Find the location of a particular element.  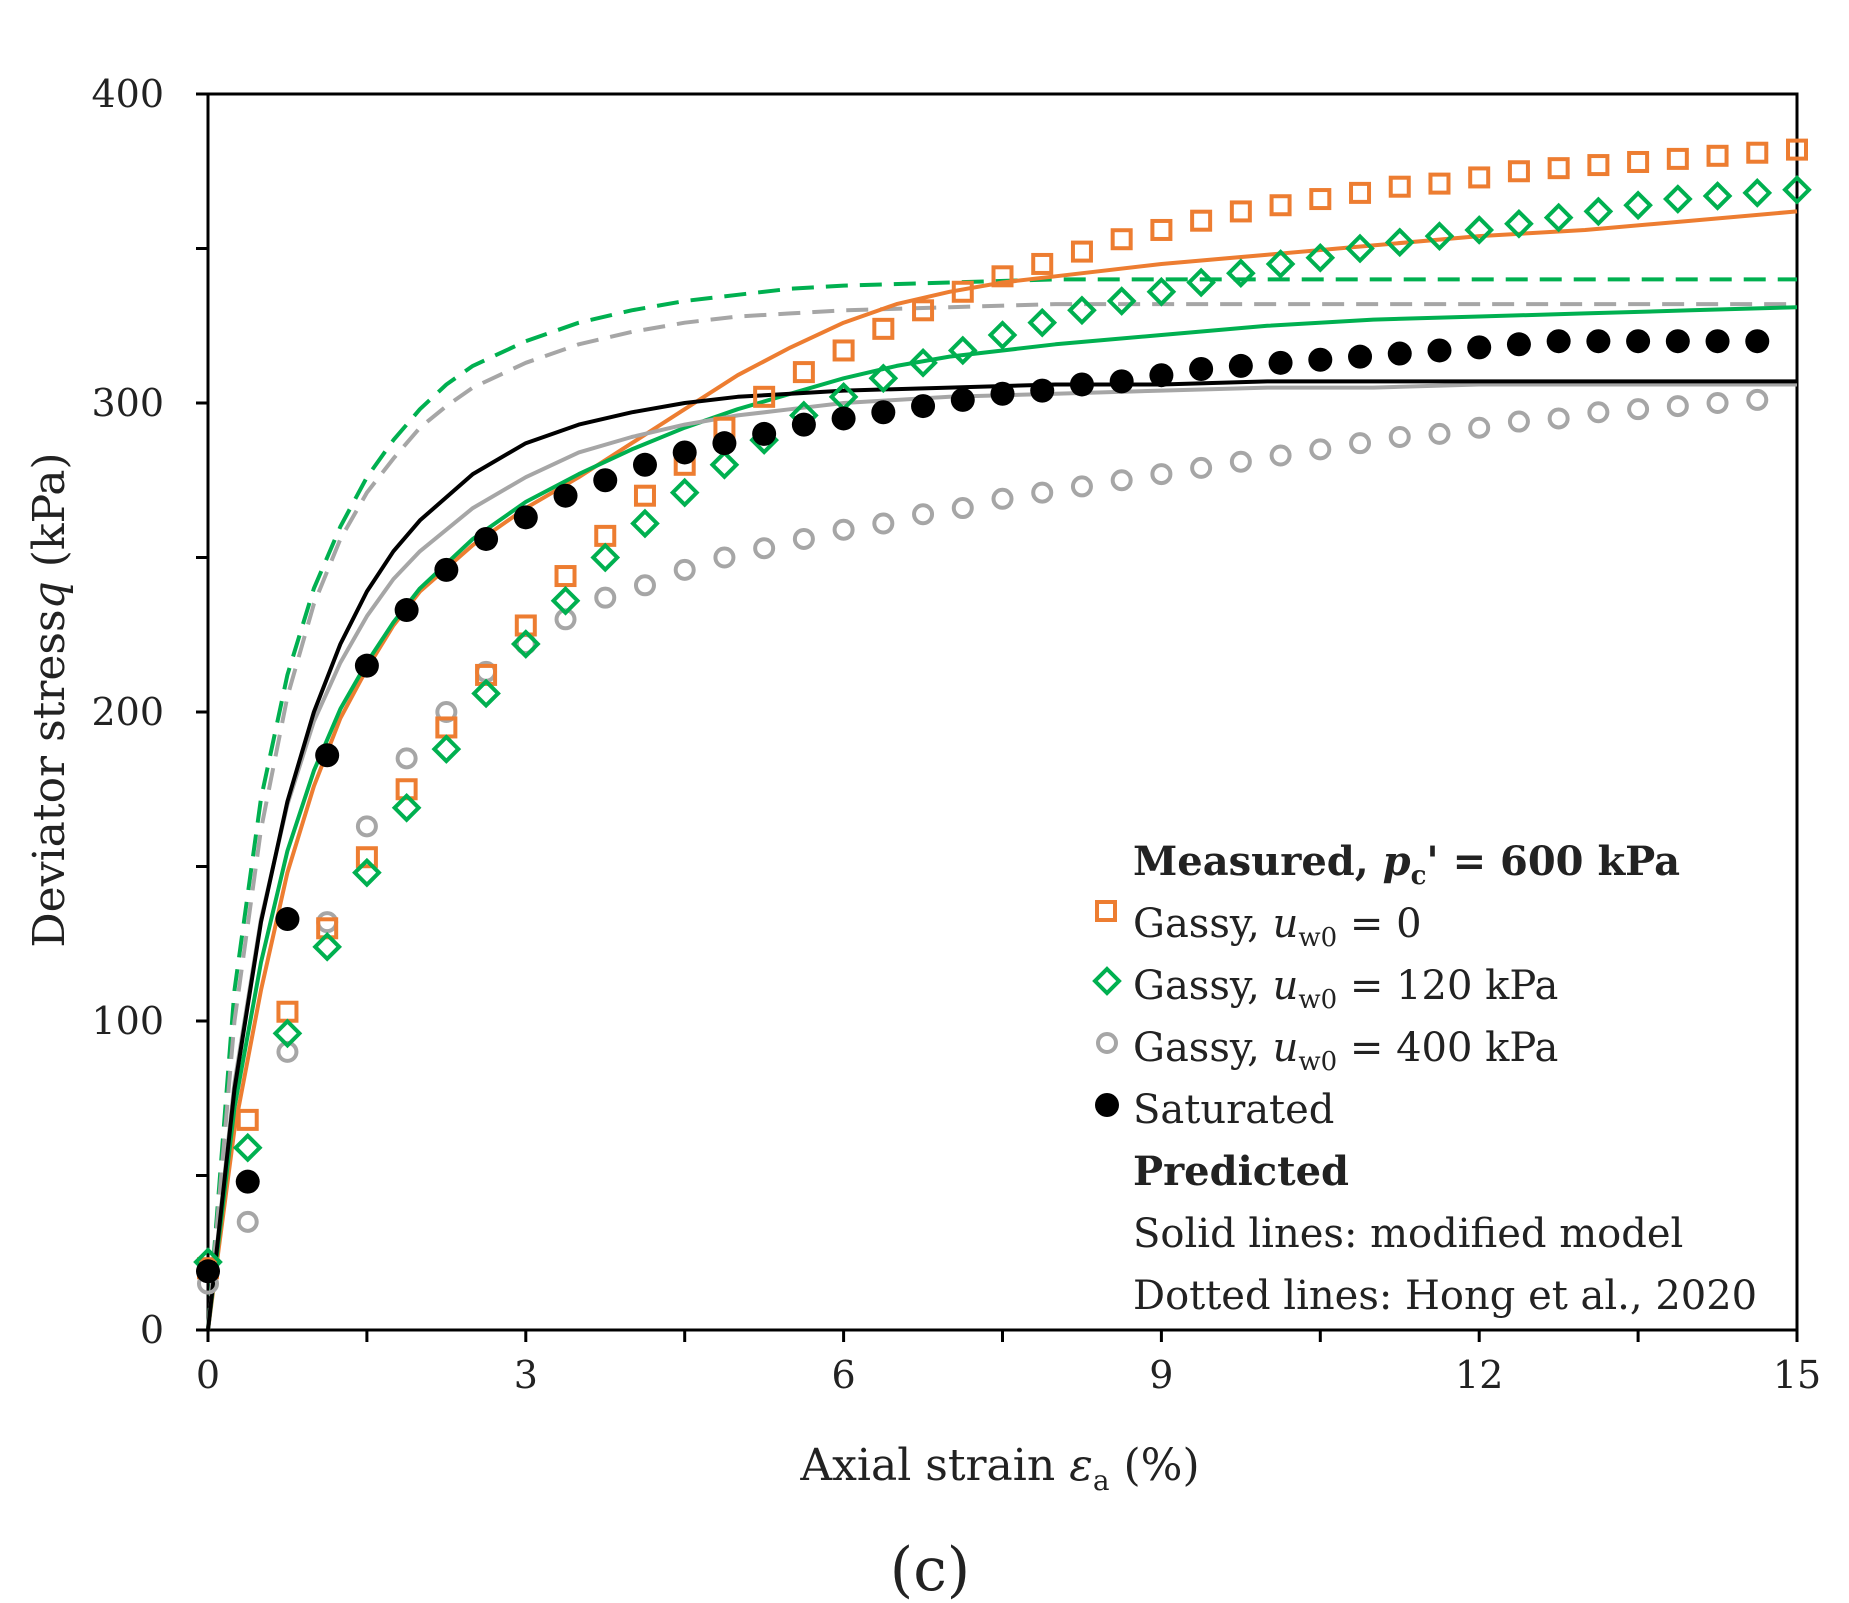

legend-entry-saturated: Saturated is located at coordinates (1233, 1110).